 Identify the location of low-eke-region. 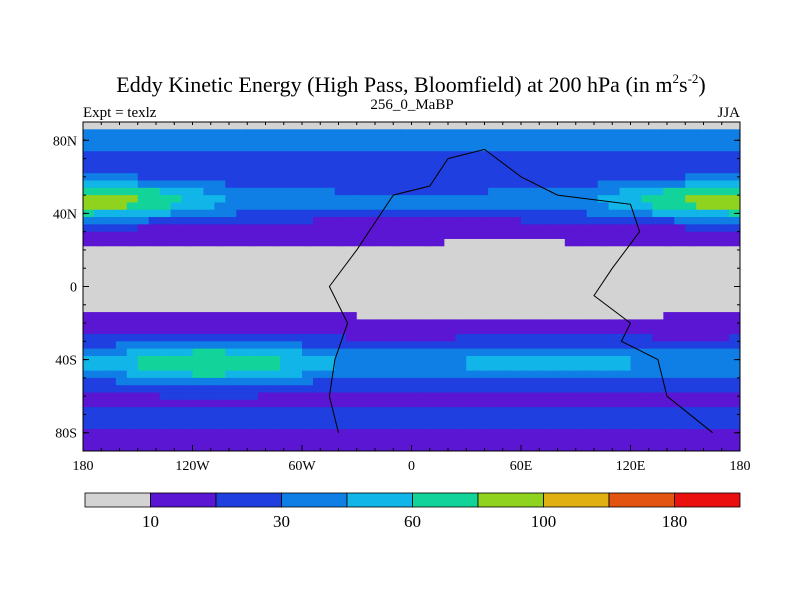
(493, 277).